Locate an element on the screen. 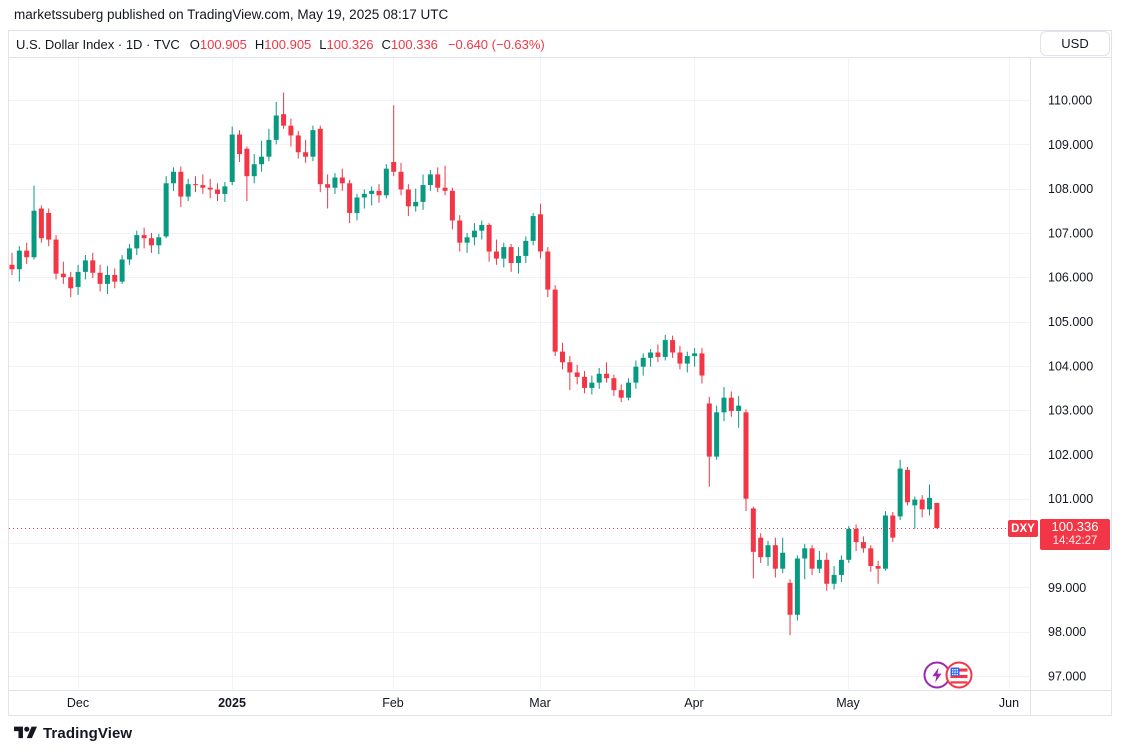 The width and height of the screenshot is (1123, 751). symbol-title: U.S. Dollar Index · 1D · TVC is located at coordinates (98, 44).